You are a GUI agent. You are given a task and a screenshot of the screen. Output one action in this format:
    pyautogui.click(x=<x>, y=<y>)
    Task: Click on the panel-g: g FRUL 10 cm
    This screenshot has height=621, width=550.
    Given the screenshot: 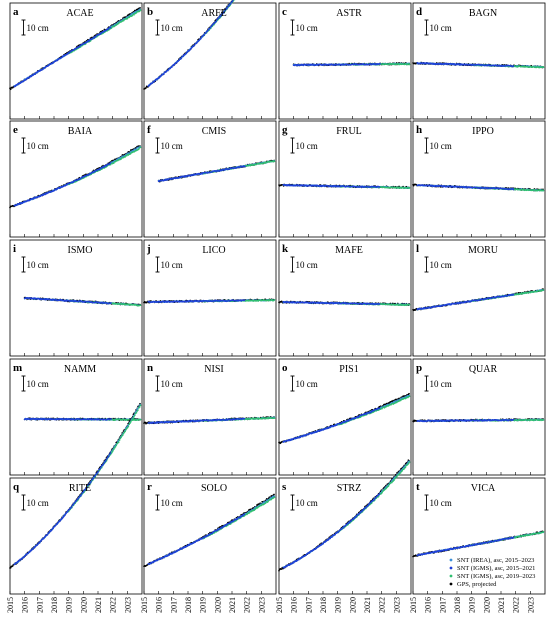 What is the action you would take?
    pyautogui.click(x=345, y=179)
    